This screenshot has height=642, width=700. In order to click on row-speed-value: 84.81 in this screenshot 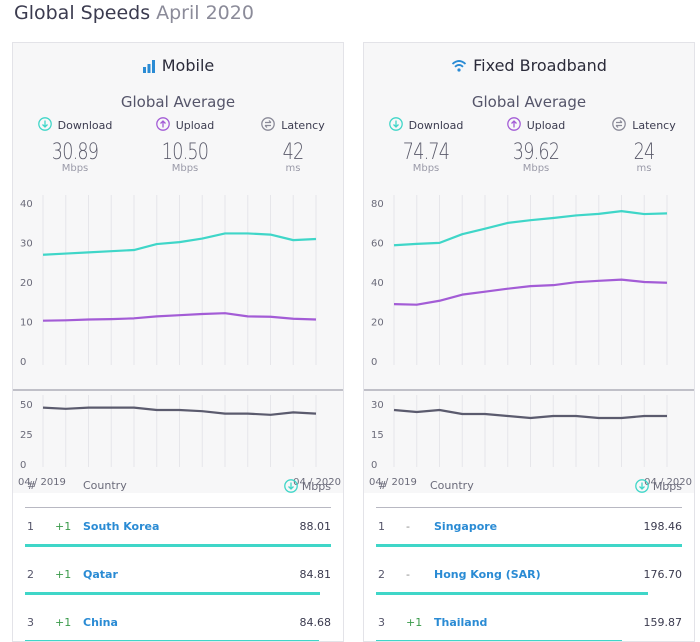, I will do `click(315, 574)`.